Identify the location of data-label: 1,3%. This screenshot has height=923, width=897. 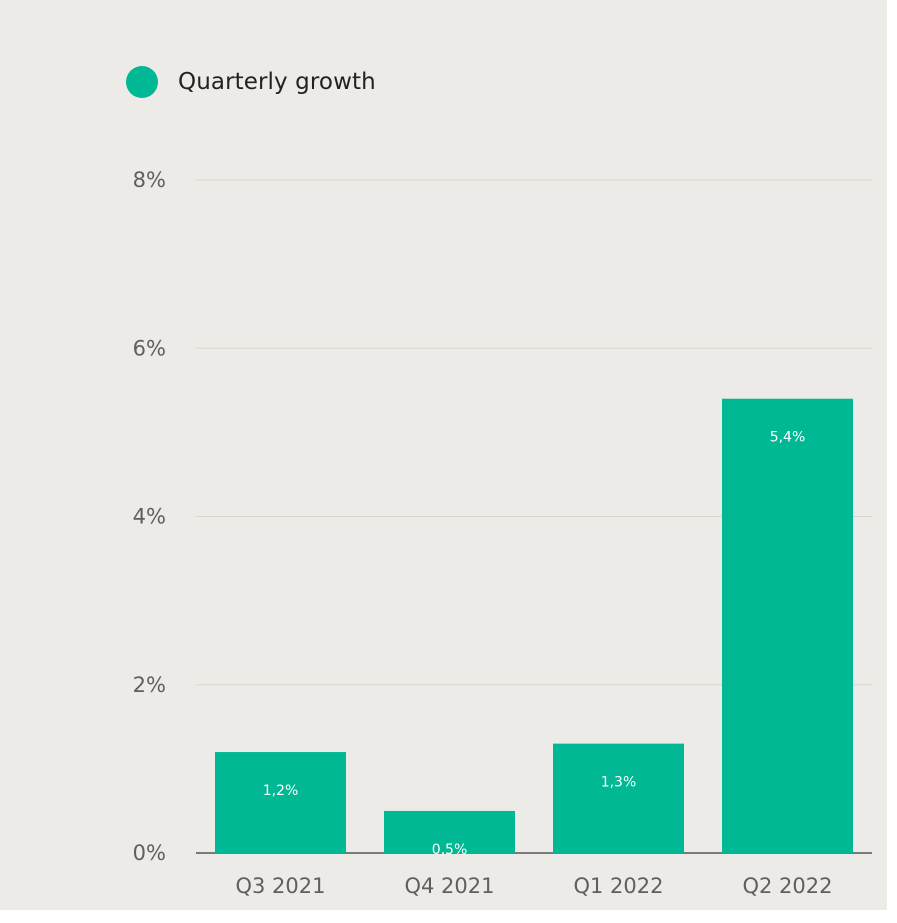
(619, 783).